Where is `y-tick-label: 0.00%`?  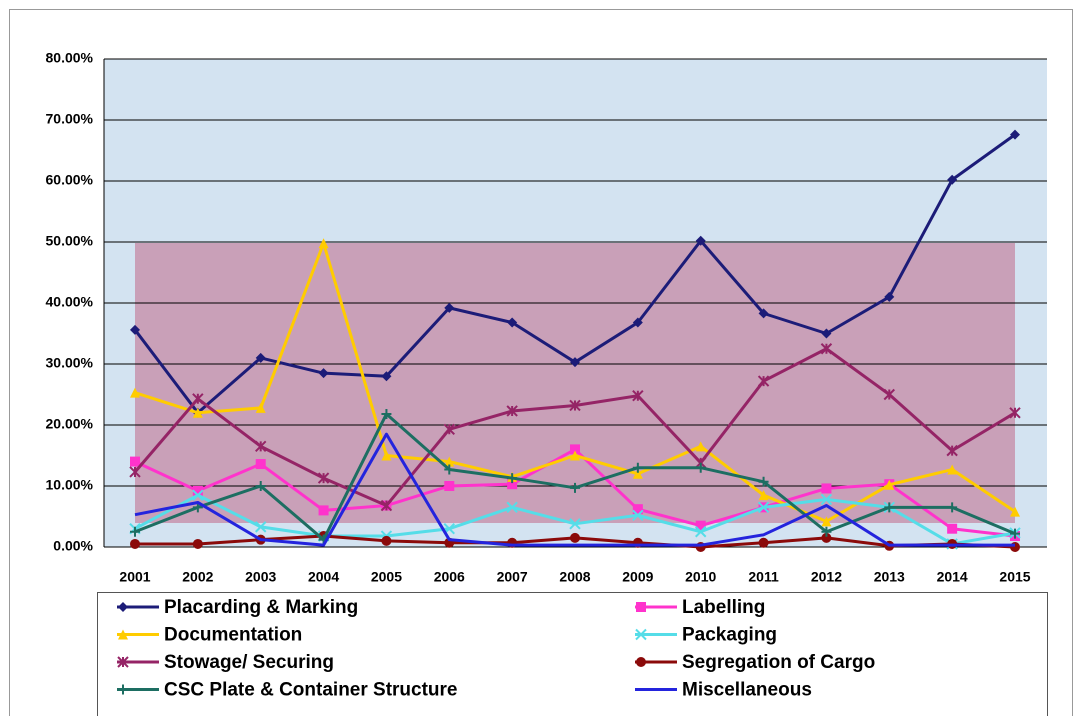
y-tick-label: 0.00% is located at coordinates (73, 546).